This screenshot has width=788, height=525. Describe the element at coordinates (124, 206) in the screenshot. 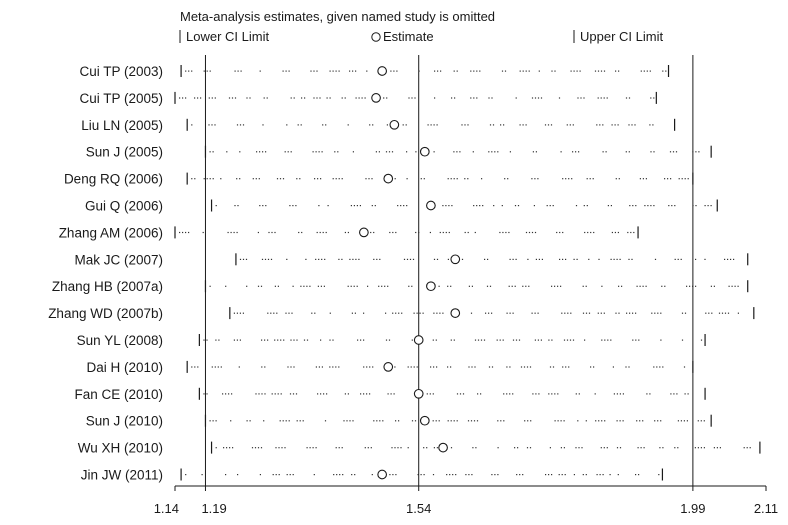

I see `study-label: Gui Q (2006)` at that location.